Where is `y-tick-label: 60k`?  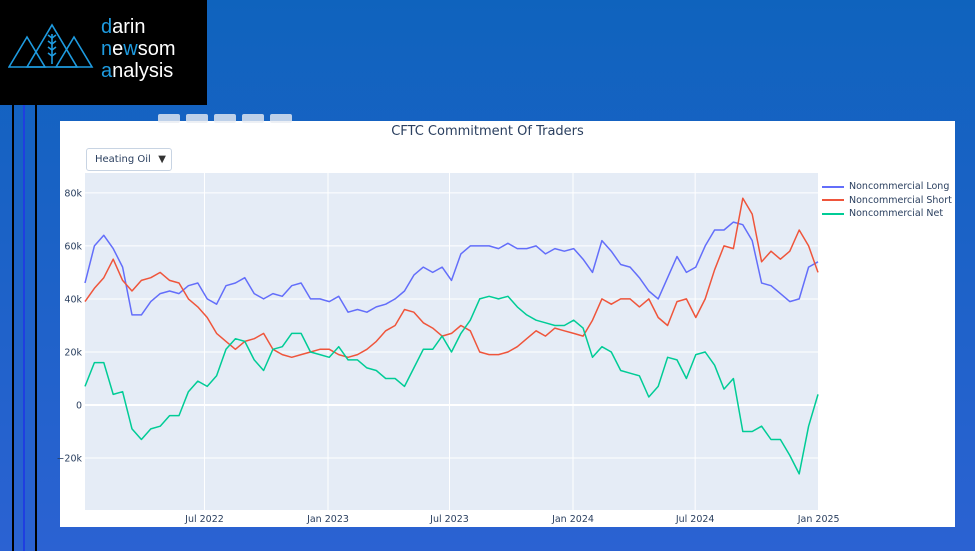 y-tick-label: 60k is located at coordinates (73, 246).